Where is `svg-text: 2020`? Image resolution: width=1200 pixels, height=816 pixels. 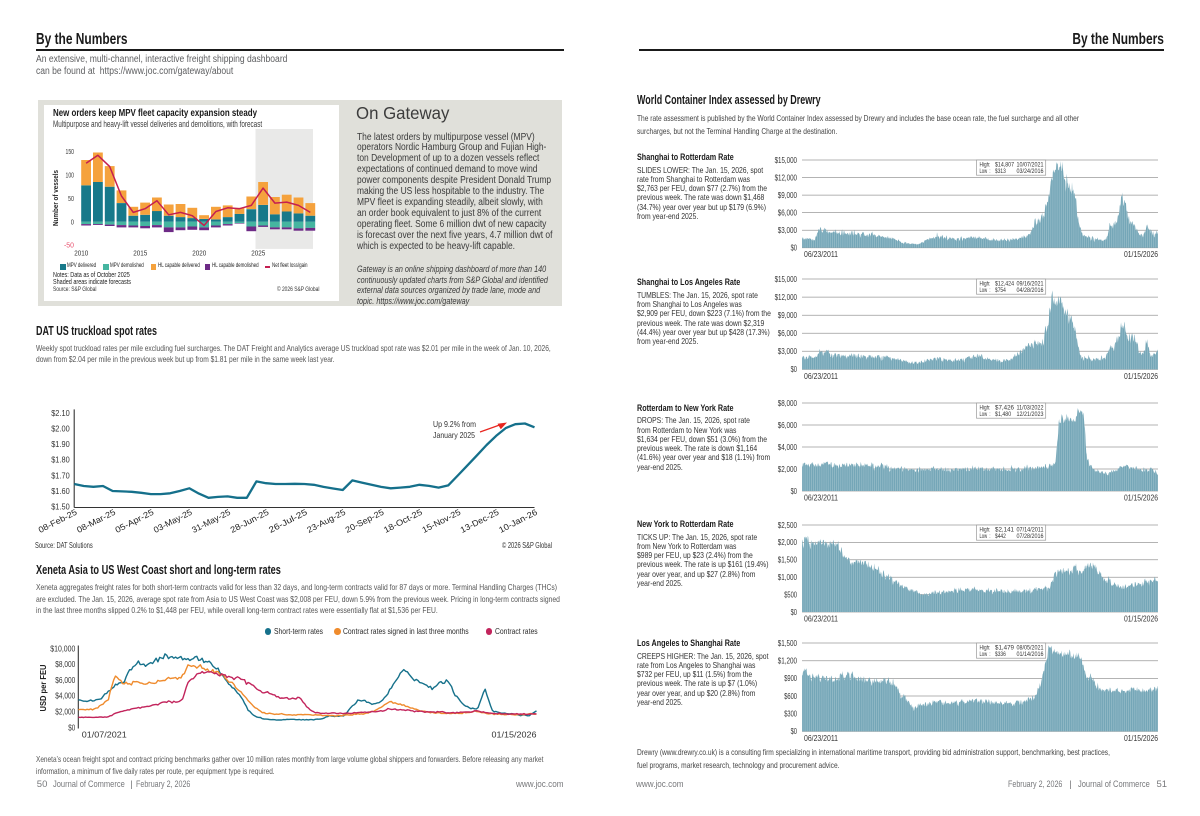
svg-text: 2020 is located at coordinates (199, 252).